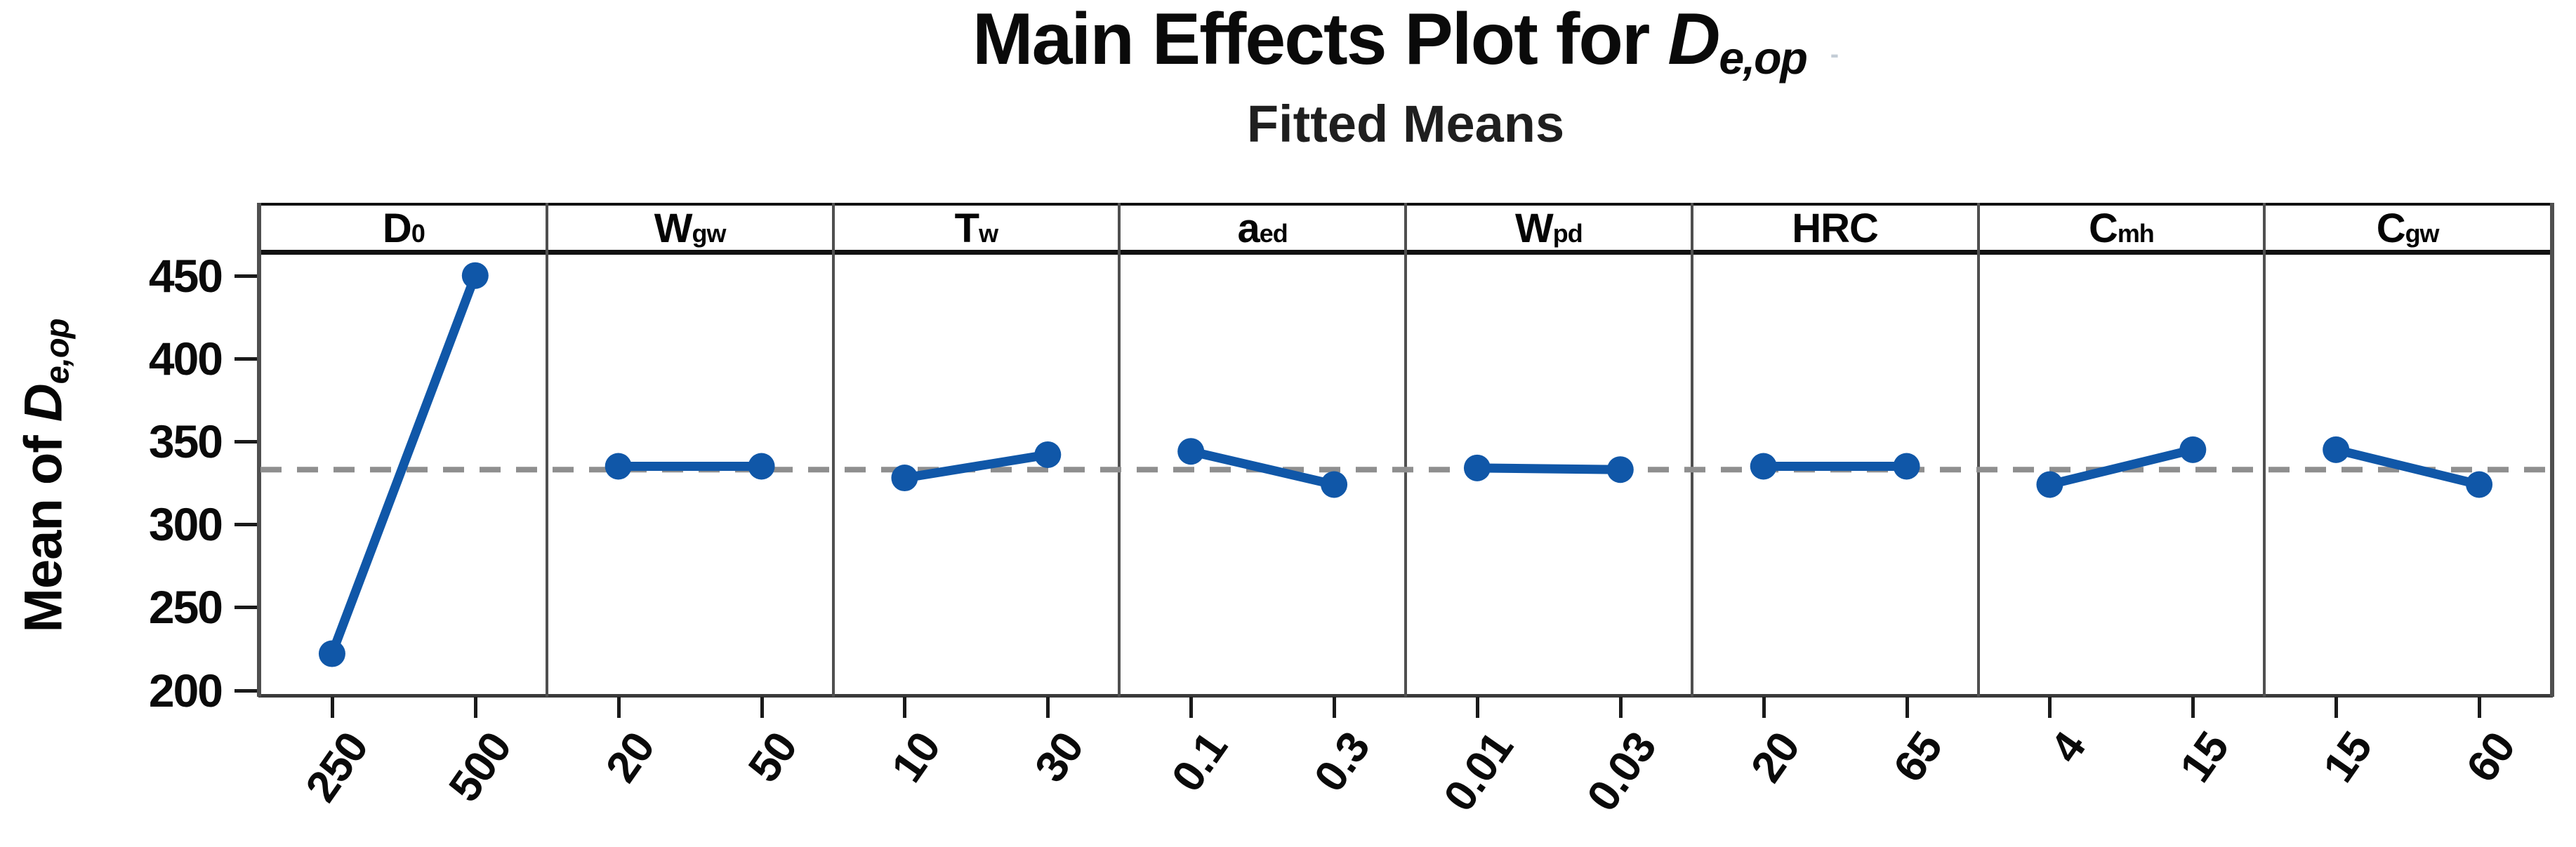 The width and height of the screenshot is (2576, 847). What do you see at coordinates (1763, 466) in the screenshot?
I see `data-point-HRC-low` at bounding box center [1763, 466].